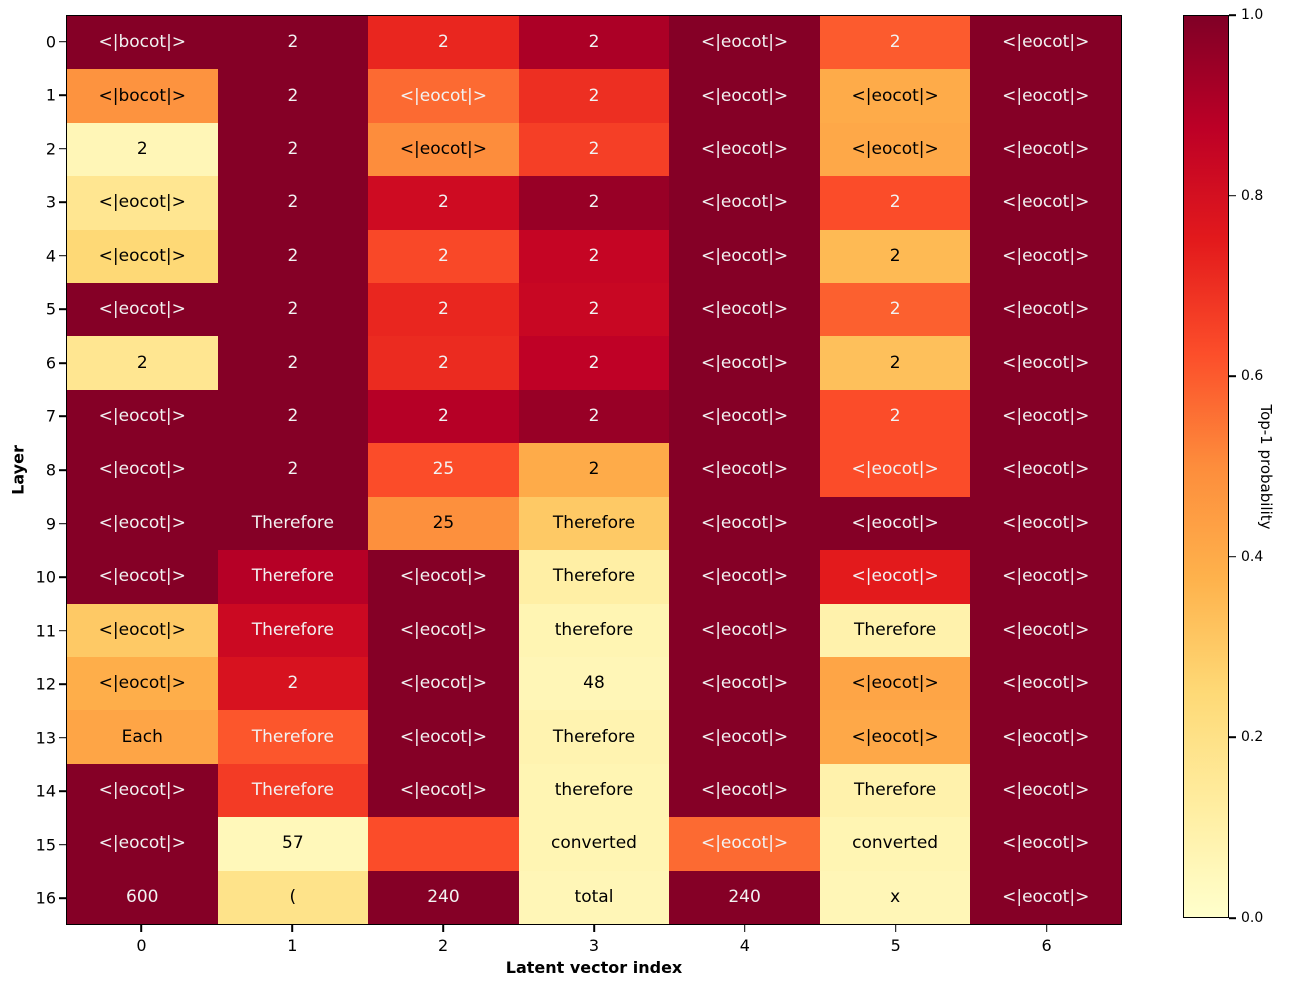 Image resolution: width=1290 pixels, height=989 pixels. Describe the element at coordinates (443, 844) in the screenshot. I see `heatmap-cell` at that location.